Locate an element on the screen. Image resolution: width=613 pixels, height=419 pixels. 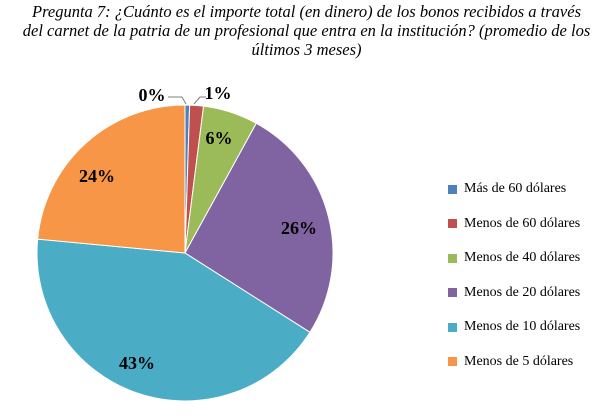
legend-label: Menos de 5 dólares is located at coordinates (519, 361).